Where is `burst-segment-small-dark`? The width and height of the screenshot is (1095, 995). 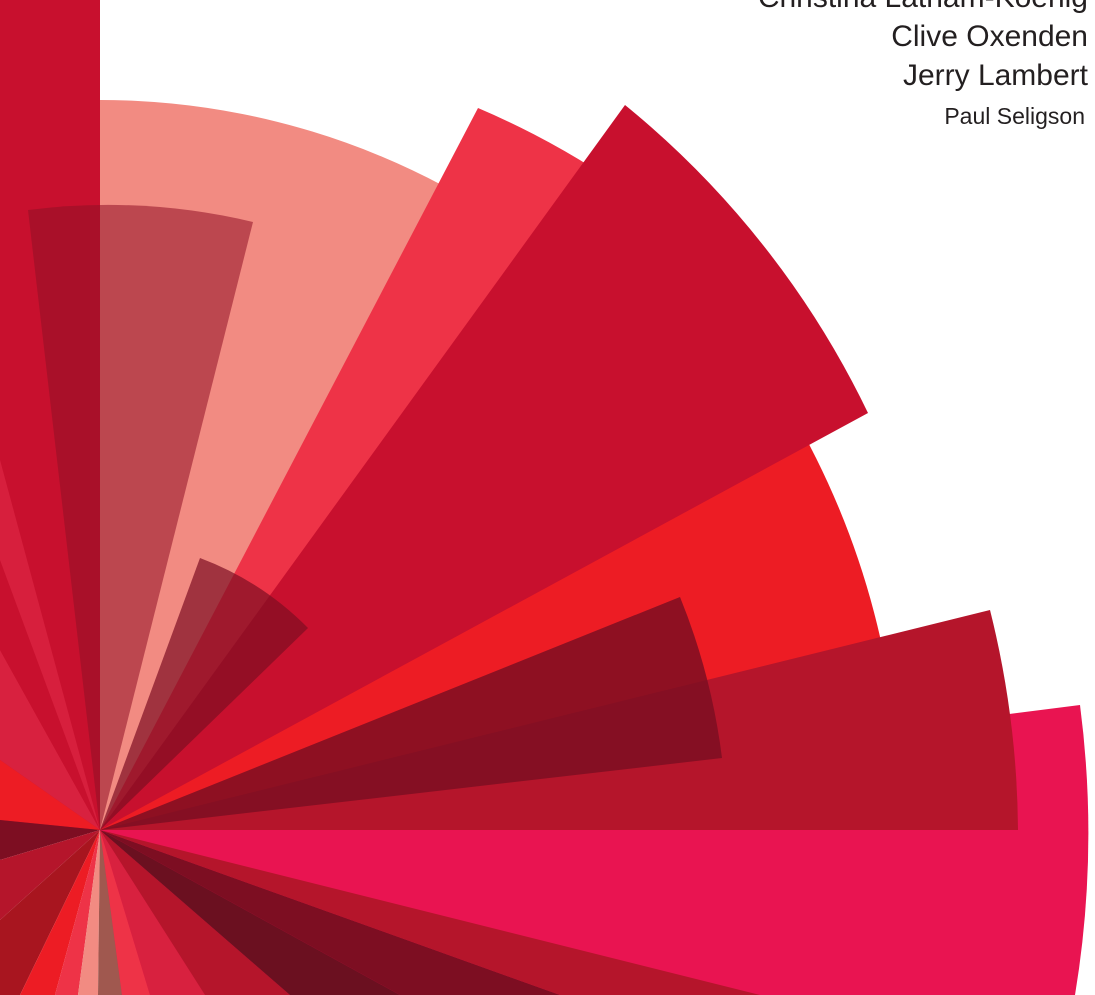 burst-segment-small-dark is located at coordinates (204, 694).